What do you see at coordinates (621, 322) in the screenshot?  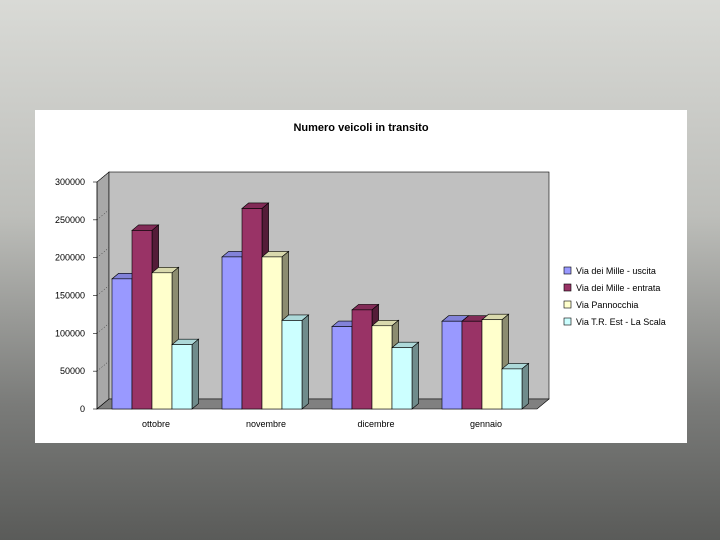 I see `legend-label: Via T.R. Est - La Scala` at bounding box center [621, 322].